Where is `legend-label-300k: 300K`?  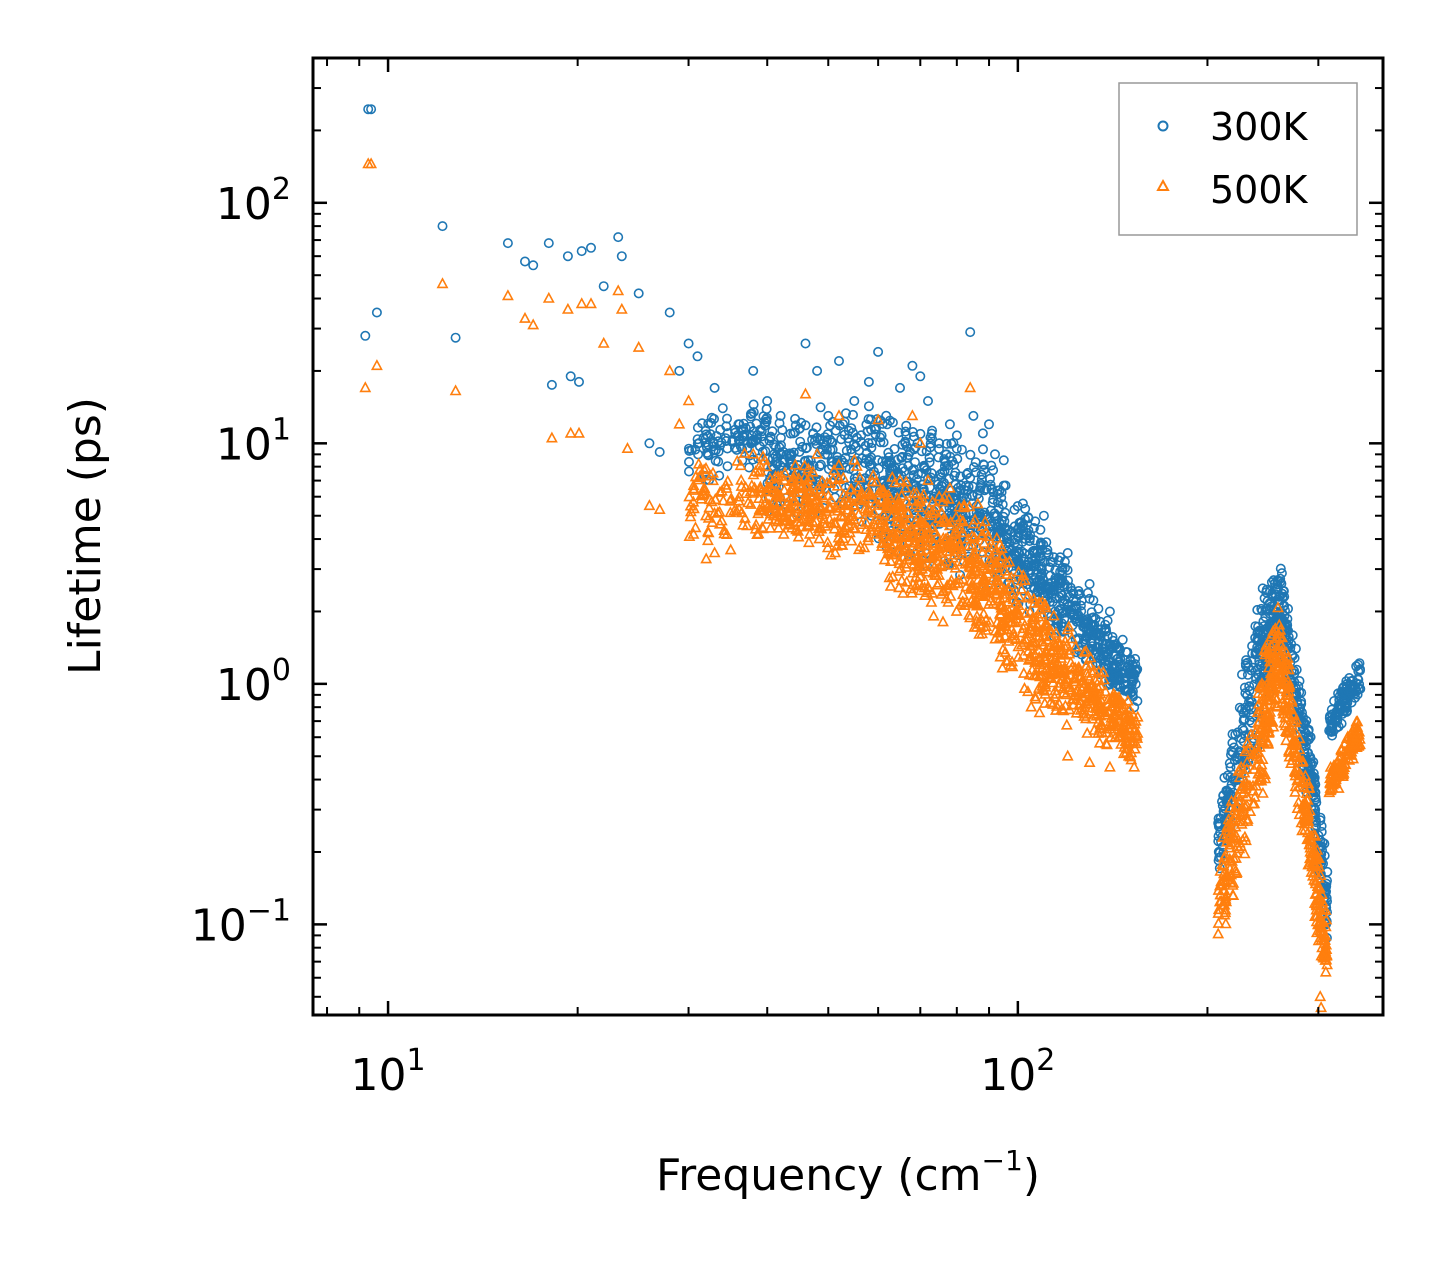
legend-label-300k: 300K is located at coordinates (1259, 127).